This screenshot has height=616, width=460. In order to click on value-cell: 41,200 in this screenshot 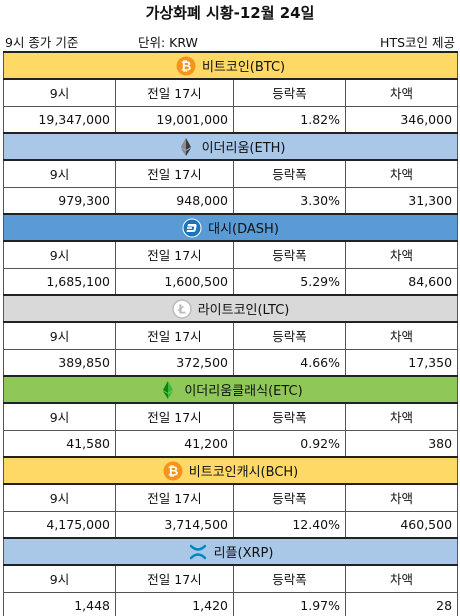, I will do `click(174, 443)`.